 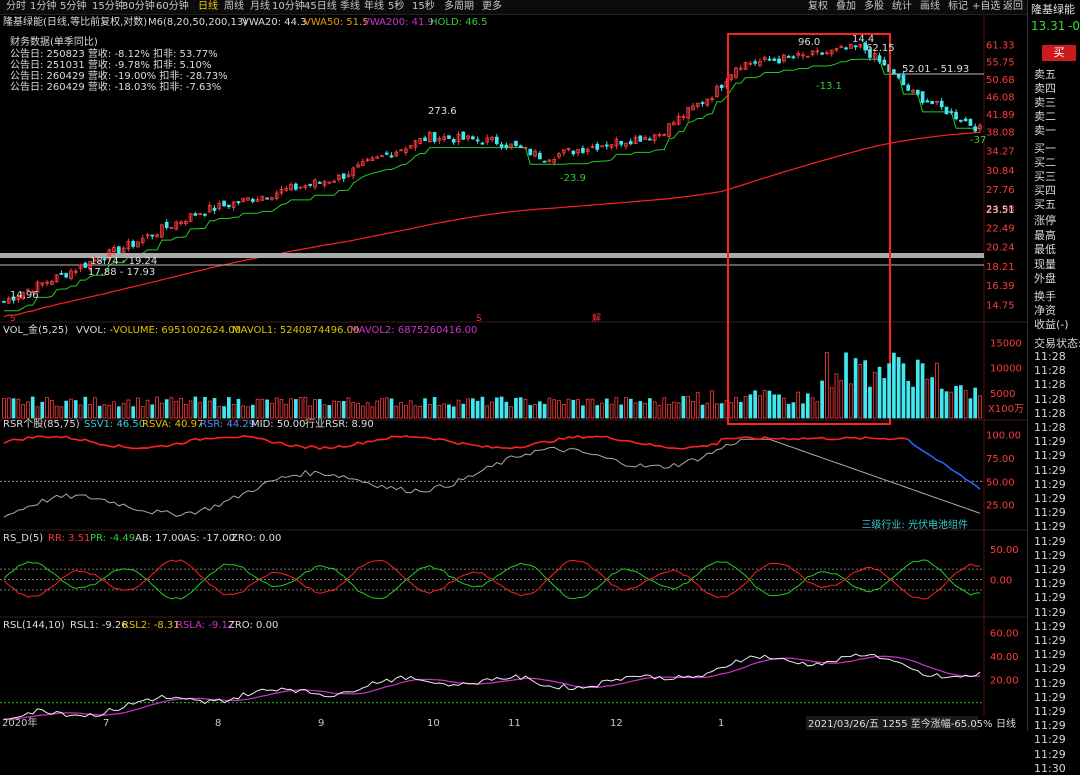 What do you see at coordinates (1050, 626) in the screenshot?
I see `trade-time-19: 11:29` at bounding box center [1050, 626].